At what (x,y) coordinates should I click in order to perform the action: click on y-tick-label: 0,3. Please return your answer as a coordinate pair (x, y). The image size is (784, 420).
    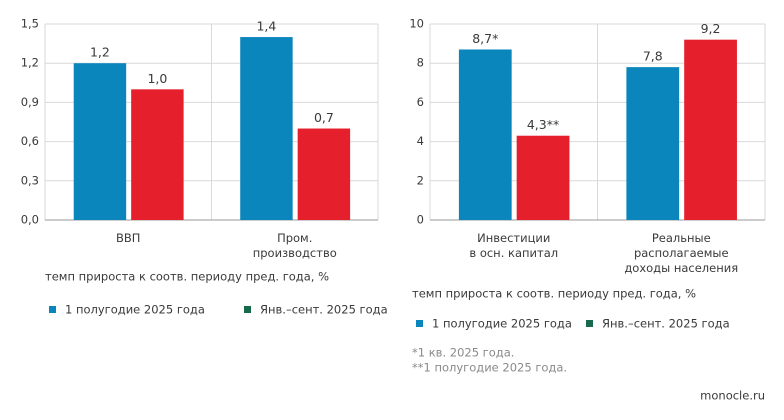
    Looking at the image, I should click on (30, 180).